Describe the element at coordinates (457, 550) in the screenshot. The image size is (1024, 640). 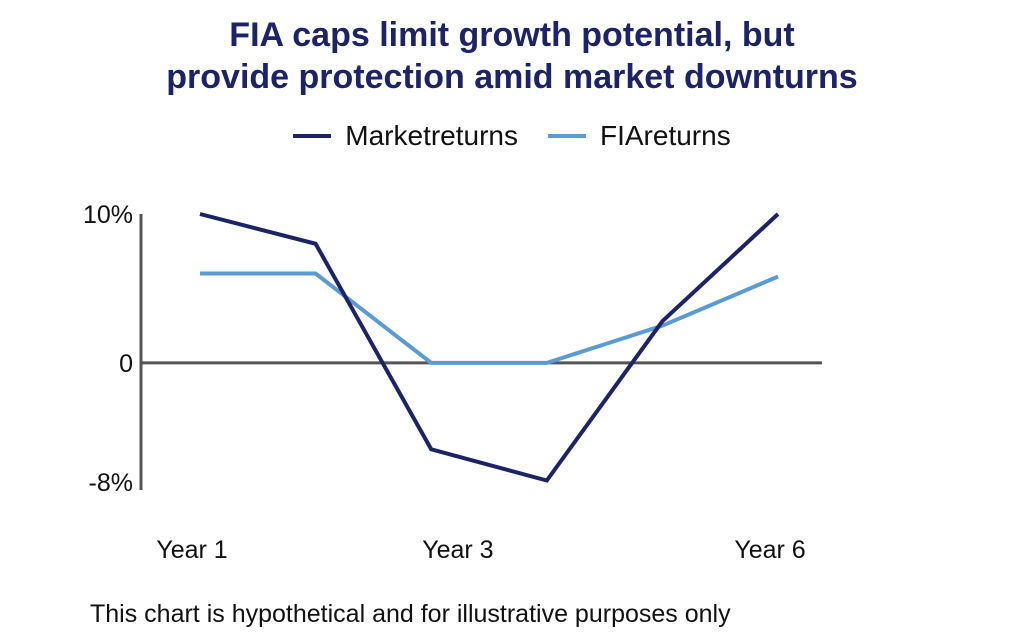
I see `x-tick-label: Year 3` at that location.